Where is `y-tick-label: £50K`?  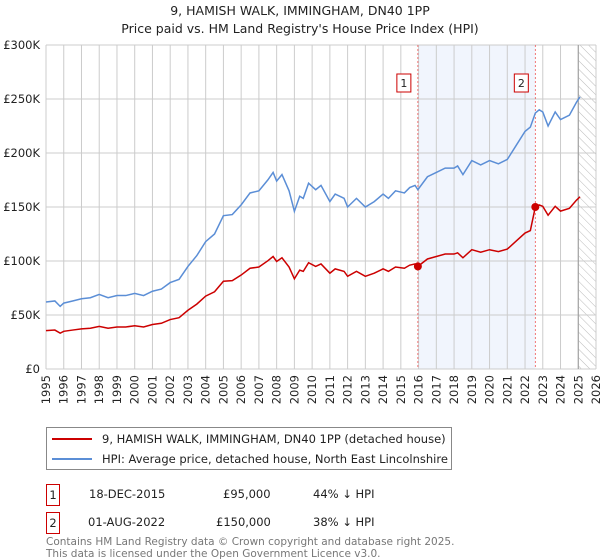
y-tick-label: £50K is located at coordinates (26, 315).